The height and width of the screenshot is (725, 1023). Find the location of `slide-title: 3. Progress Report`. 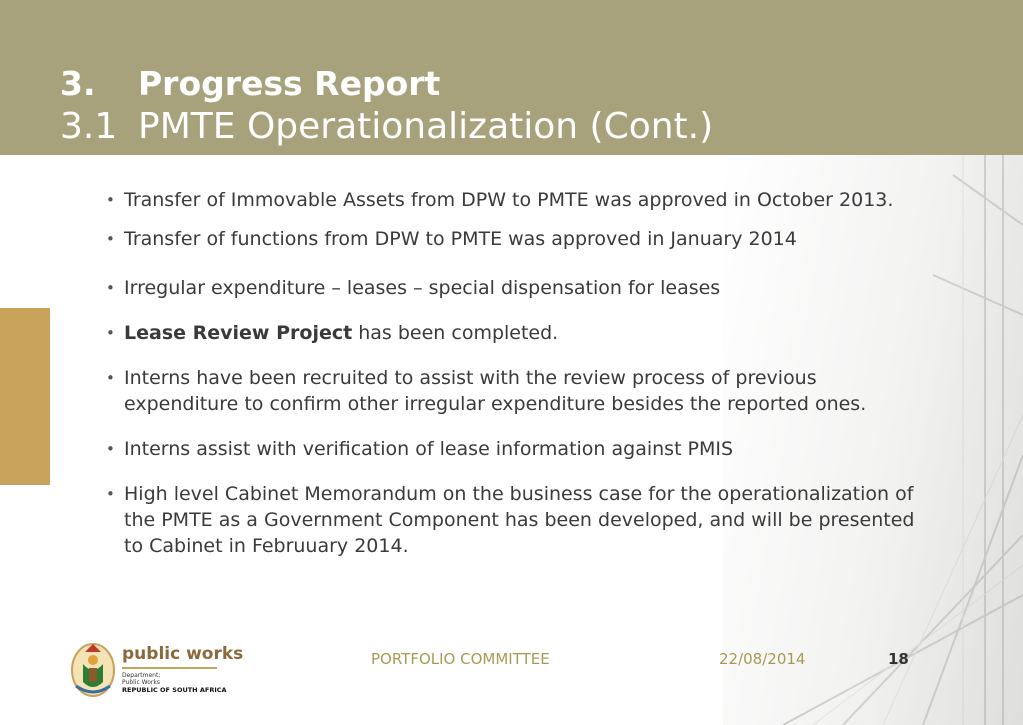

slide-title: 3. Progress Report is located at coordinates (250, 83).